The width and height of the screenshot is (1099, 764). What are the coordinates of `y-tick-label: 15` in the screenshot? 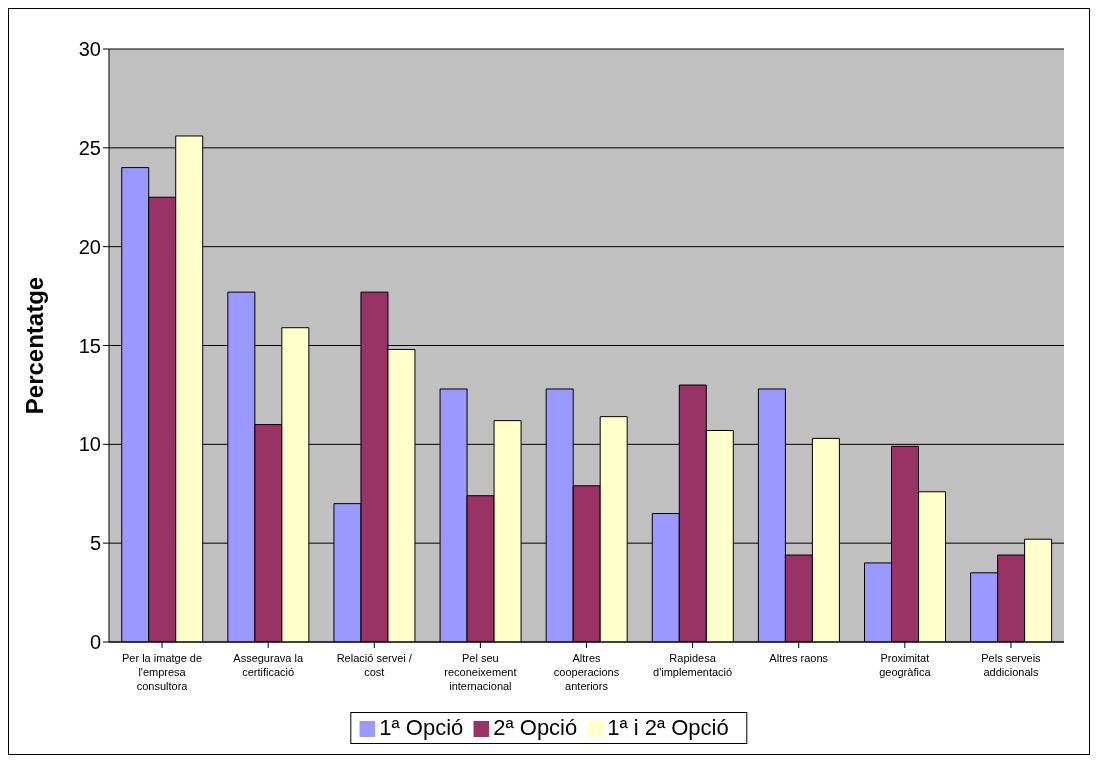 It's located at (89, 345).